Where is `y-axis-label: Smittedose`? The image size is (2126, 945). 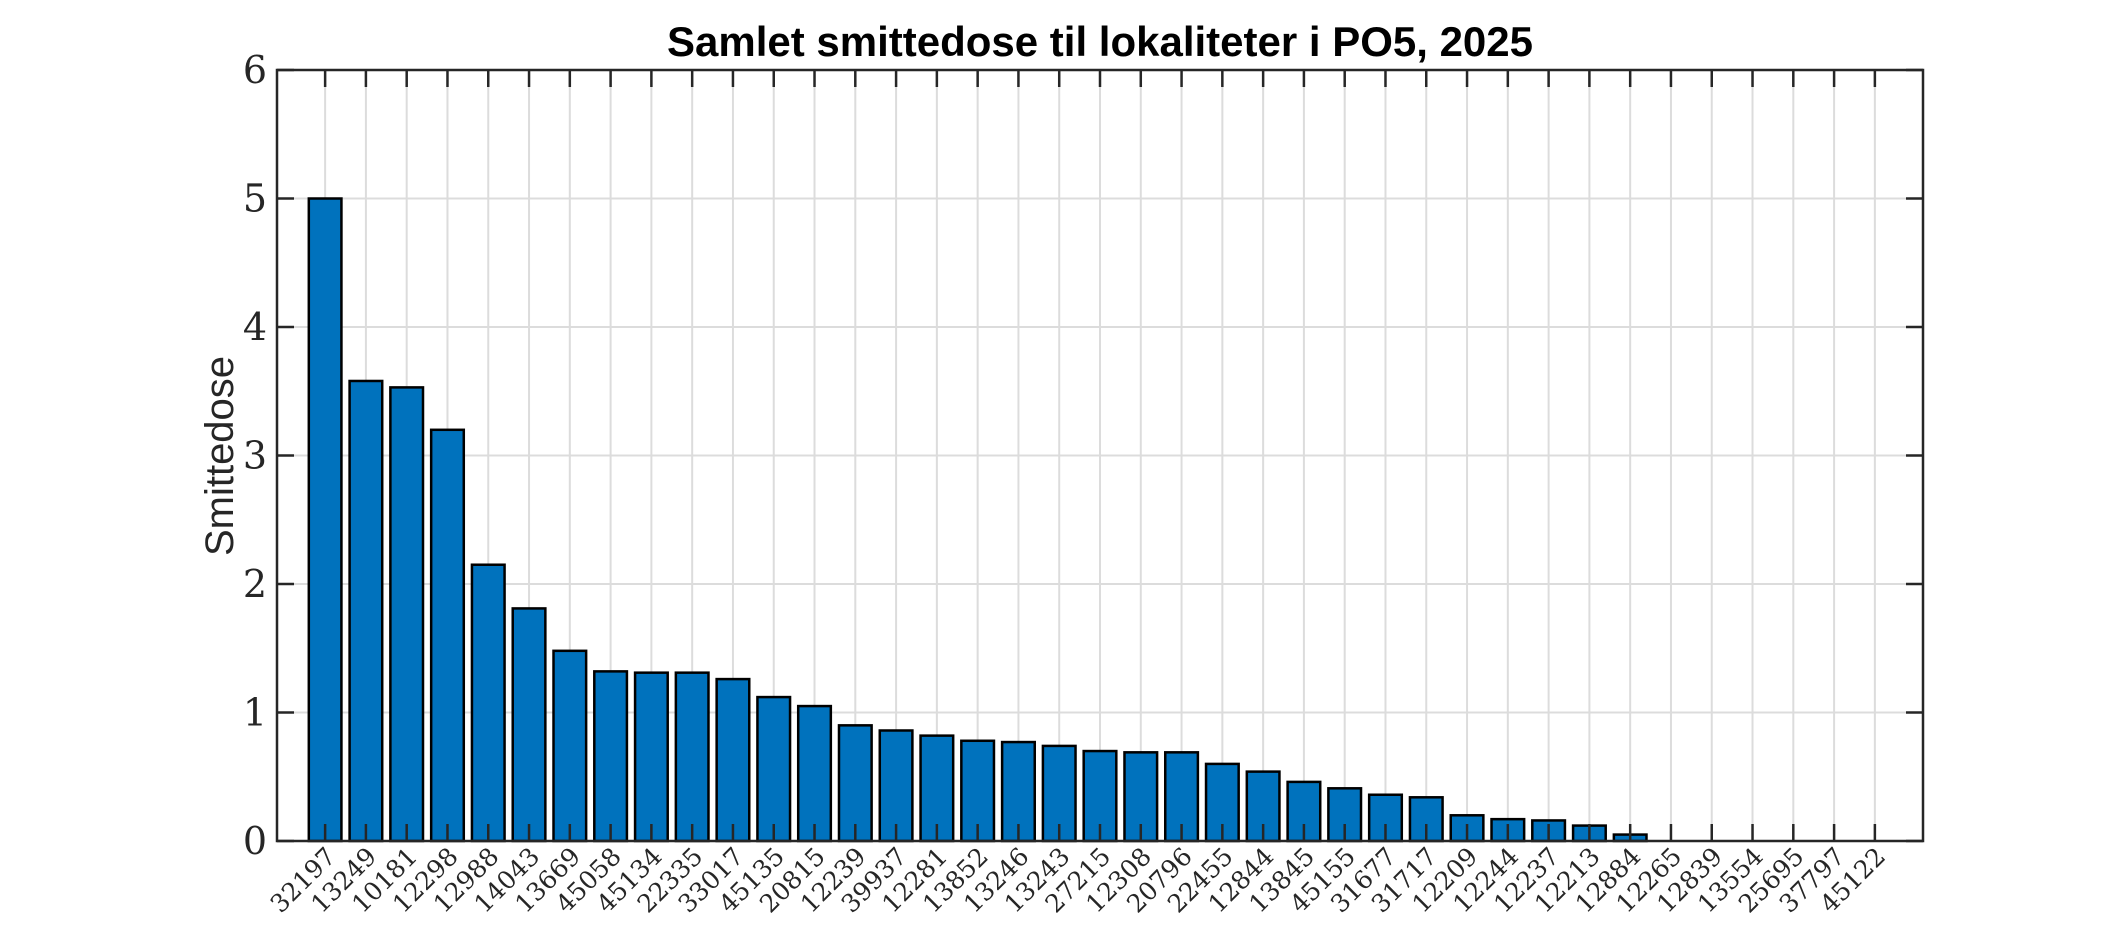 y-axis-label: Smittedose is located at coordinates (220, 456).